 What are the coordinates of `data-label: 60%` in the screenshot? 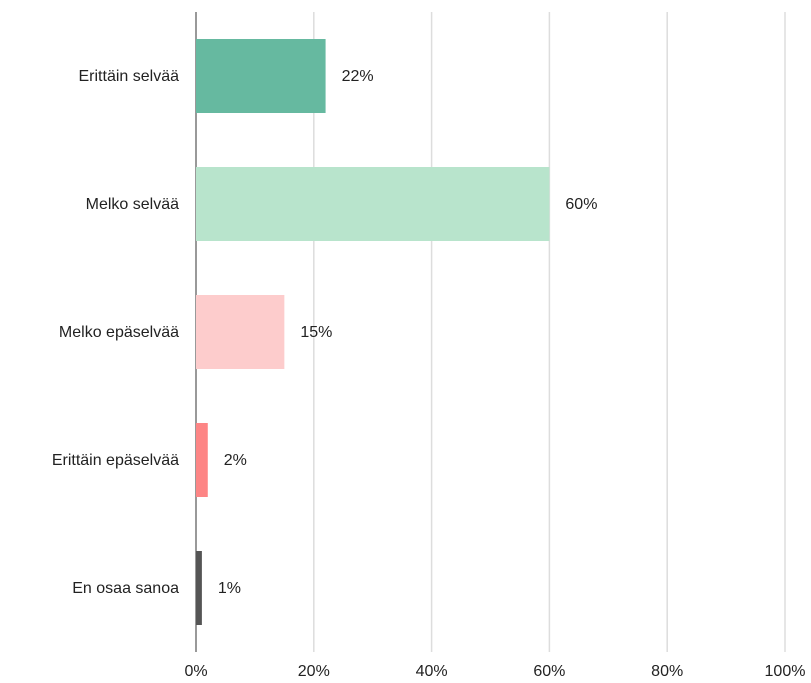 It's located at (581, 204).